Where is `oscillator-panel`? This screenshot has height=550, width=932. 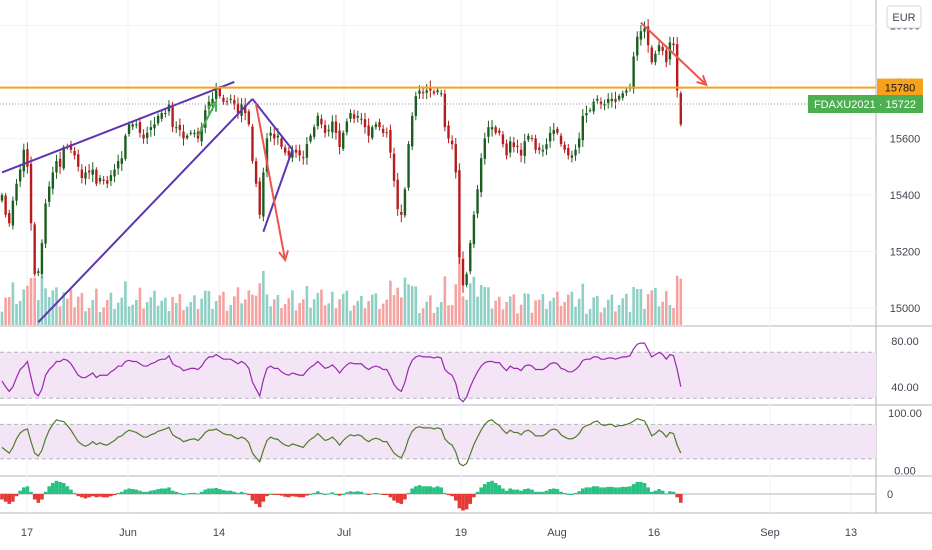 oscillator-panel is located at coordinates (438, 442).